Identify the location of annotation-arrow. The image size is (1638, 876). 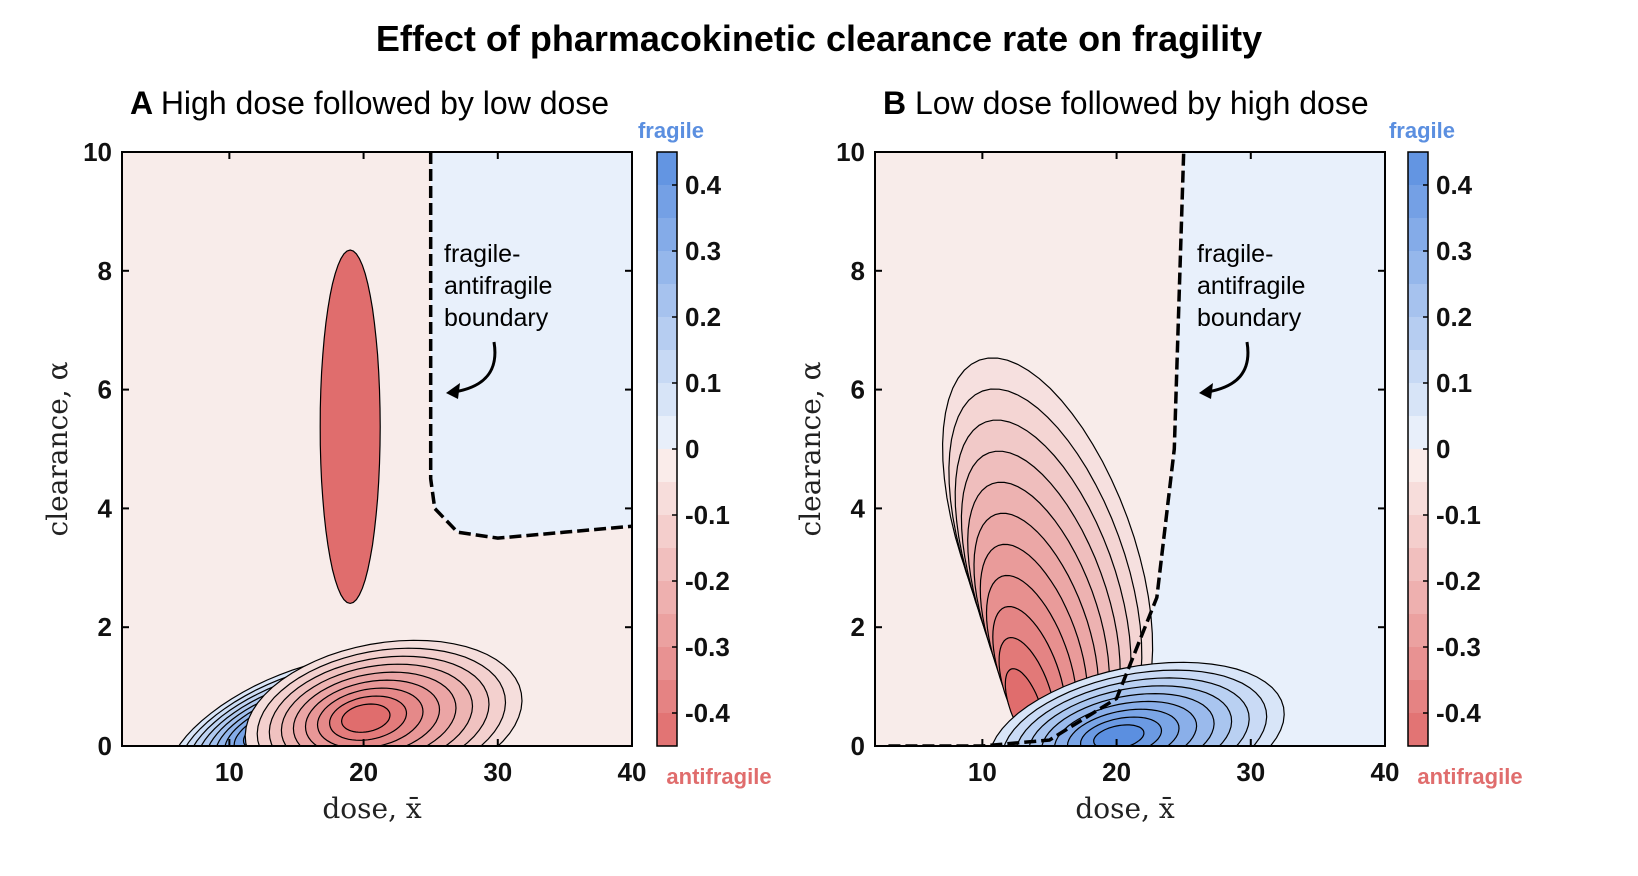
(475, 367).